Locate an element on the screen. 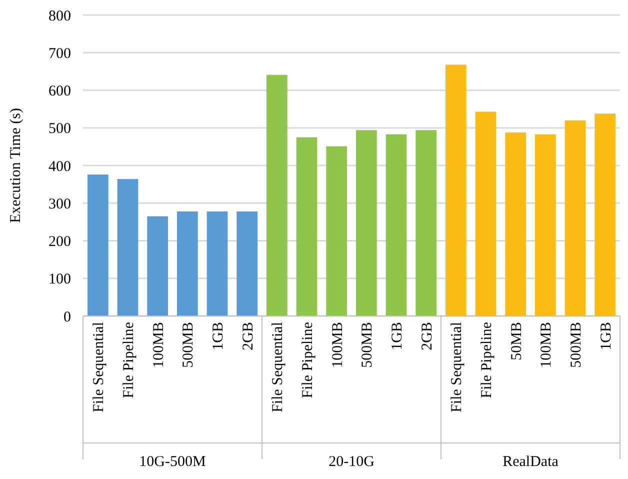  y-tick-label: 200 is located at coordinates (59, 242).